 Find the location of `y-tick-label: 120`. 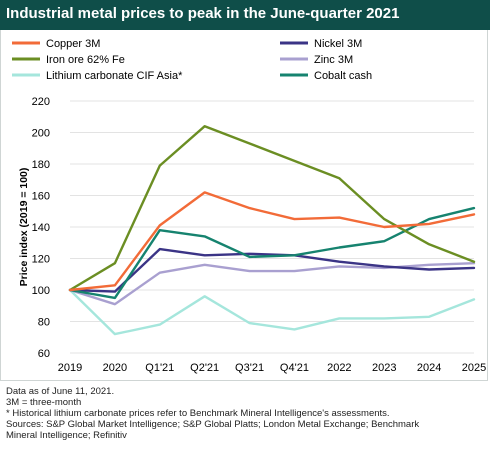

y-tick-label: 120 is located at coordinates (41, 260).